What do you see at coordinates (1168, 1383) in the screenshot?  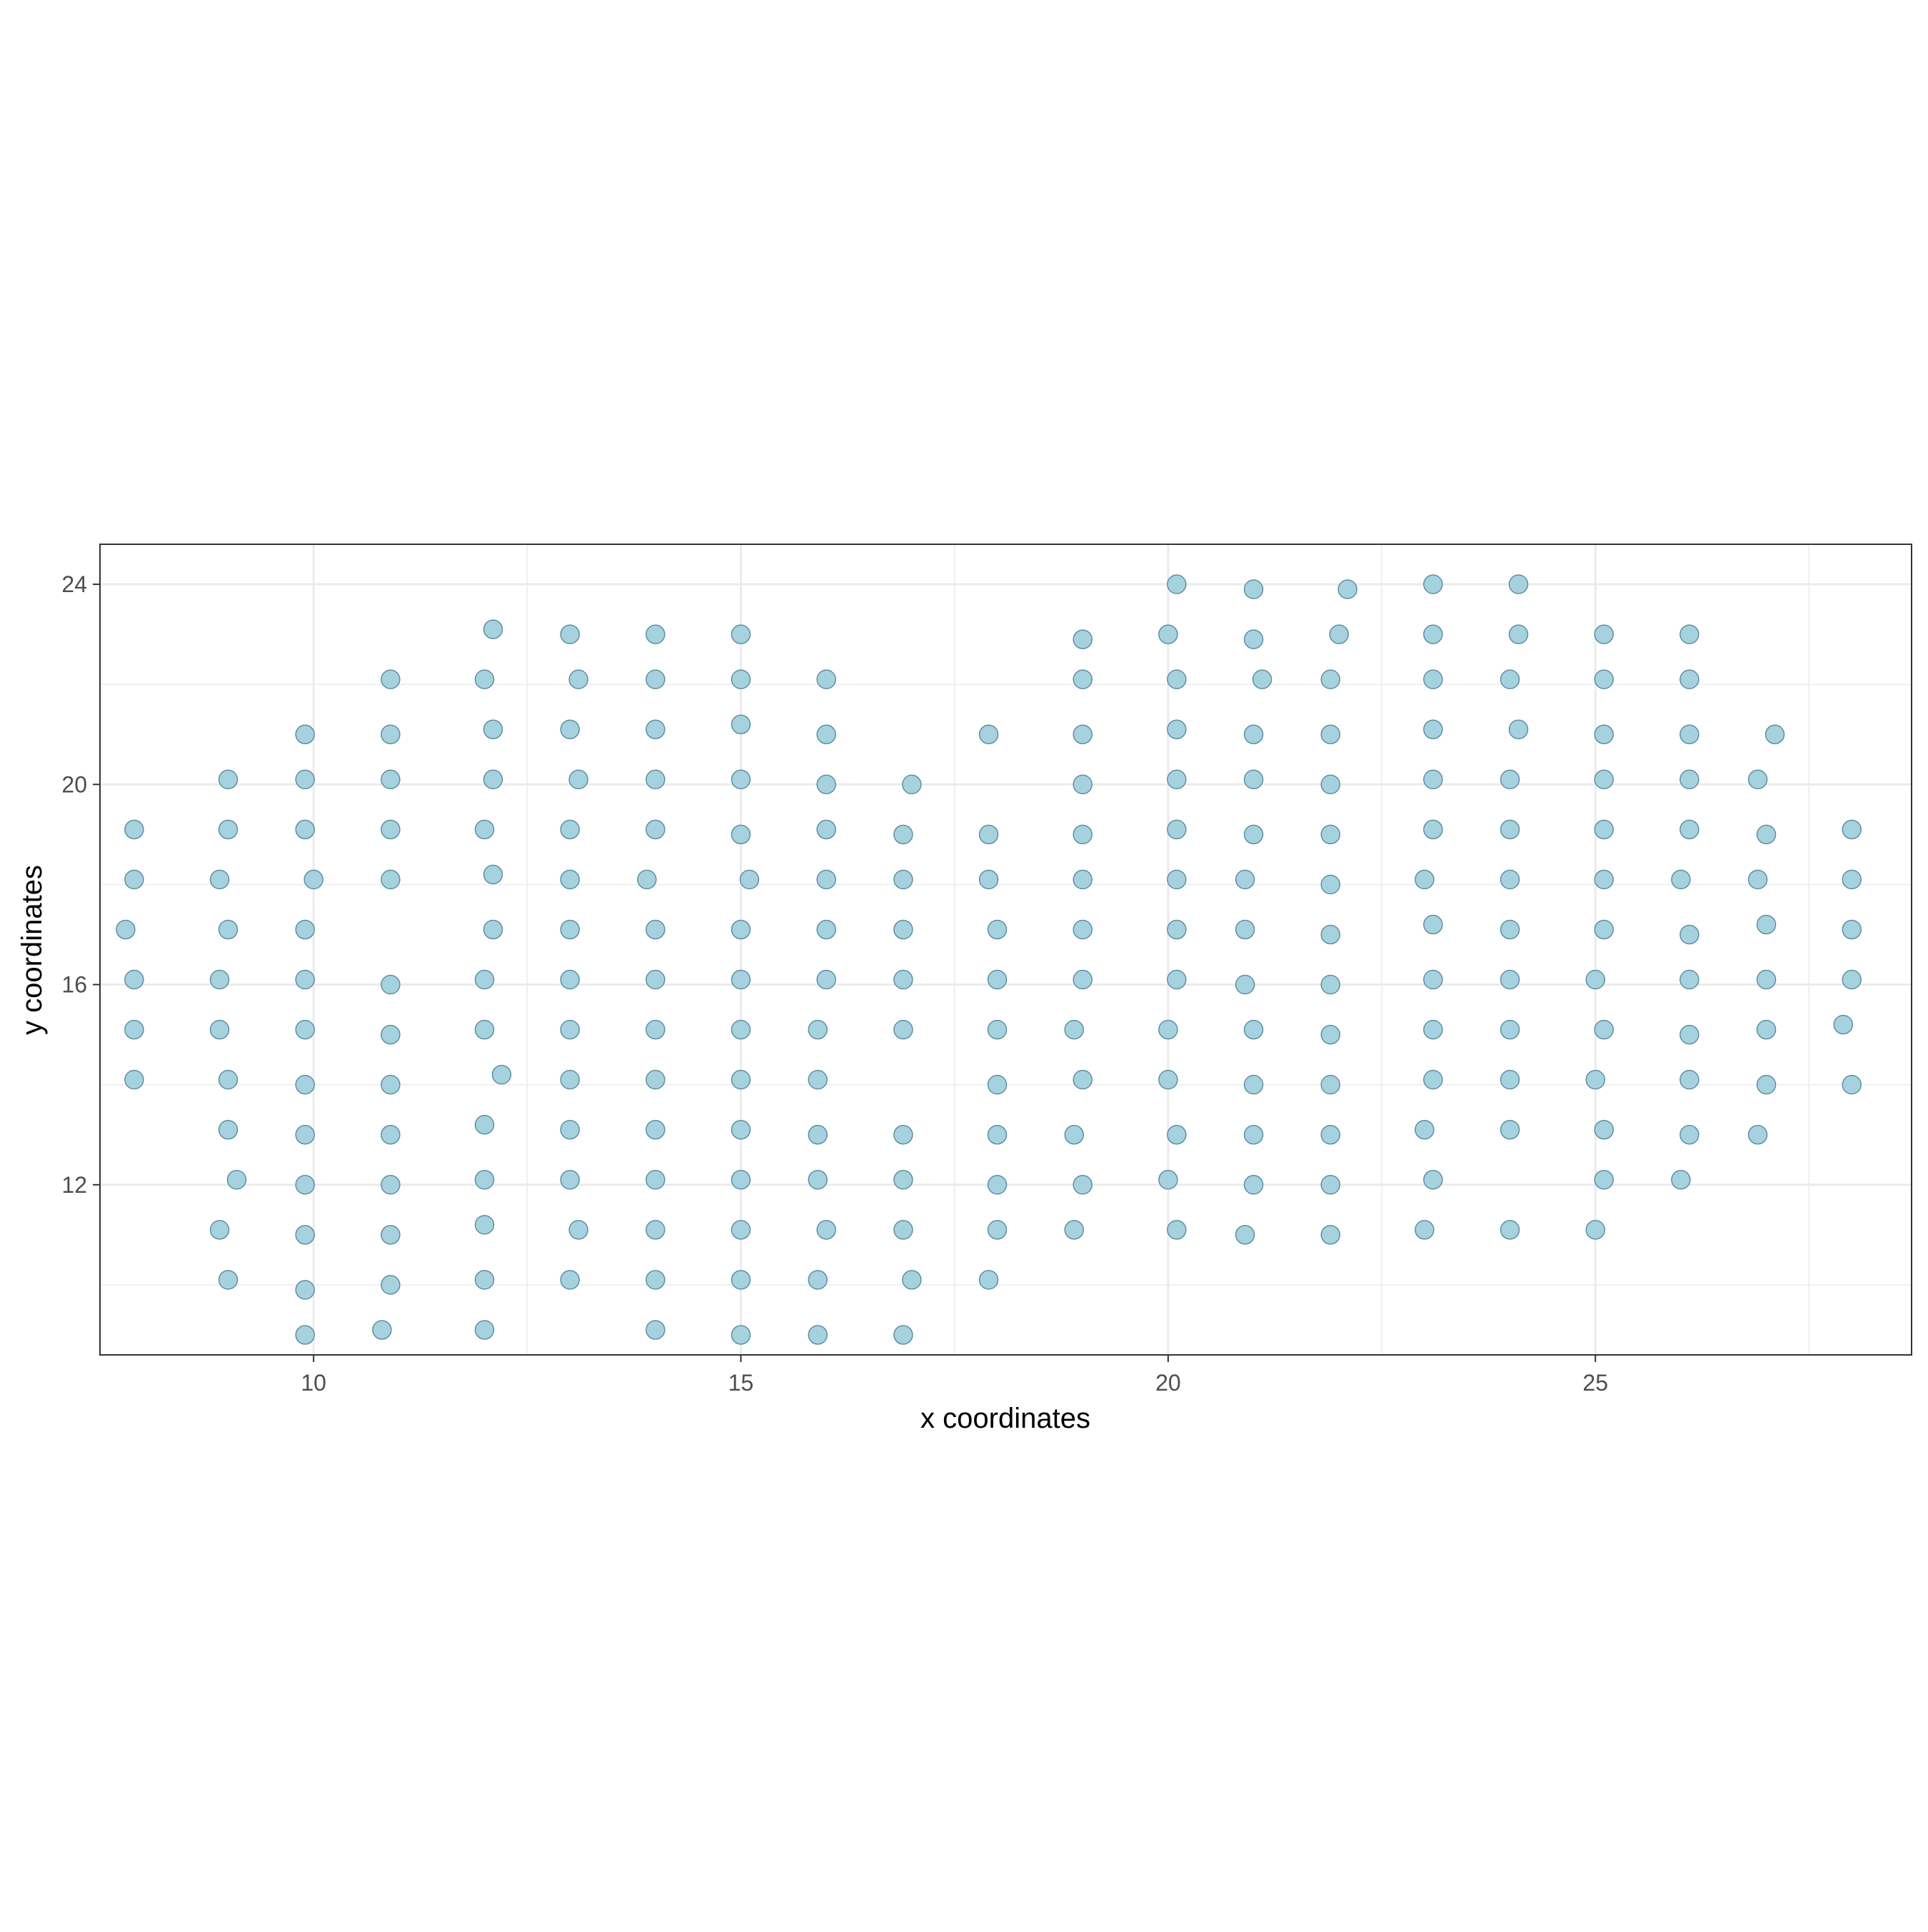 I see `x-tick-label: 20` at bounding box center [1168, 1383].